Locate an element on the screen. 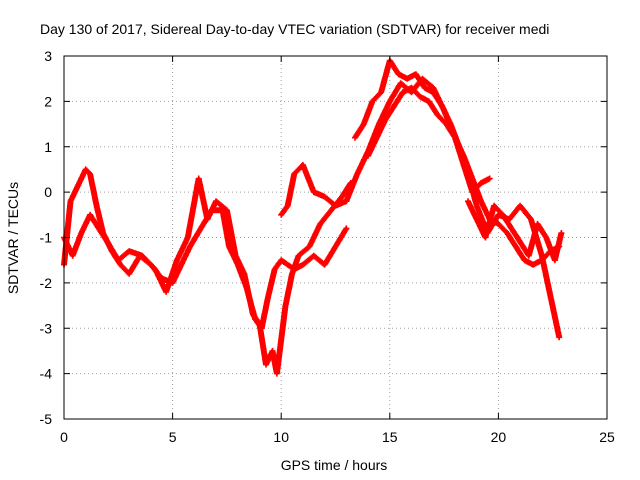 The height and width of the screenshot is (480, 640). y-tick-labels: -5 -4 -3 -2 -1 0 1 2 3 is located at coordinates (46, 237).